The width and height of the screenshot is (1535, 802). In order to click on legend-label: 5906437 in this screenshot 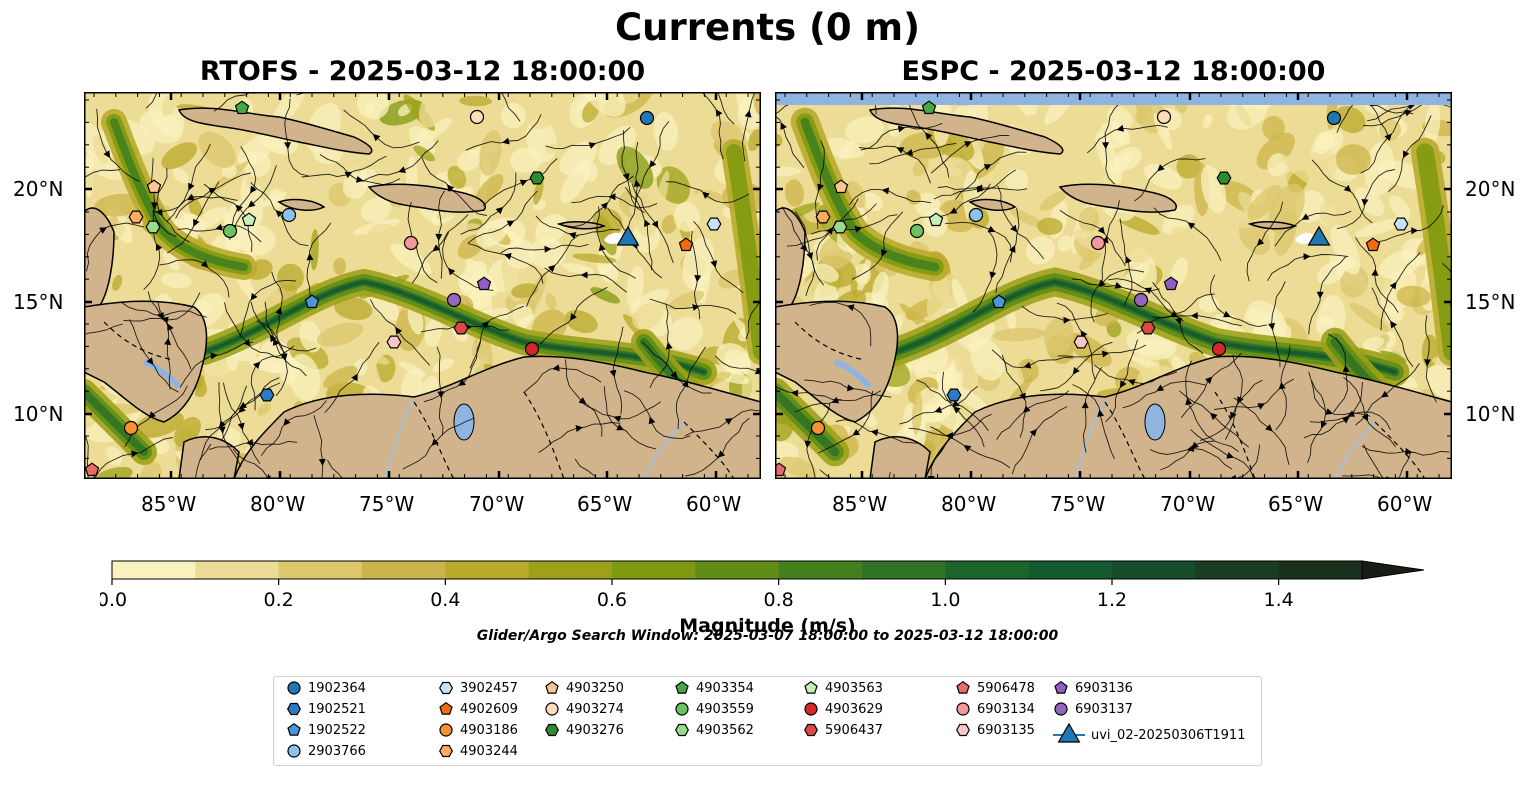, I will do `click(854, 730)`.